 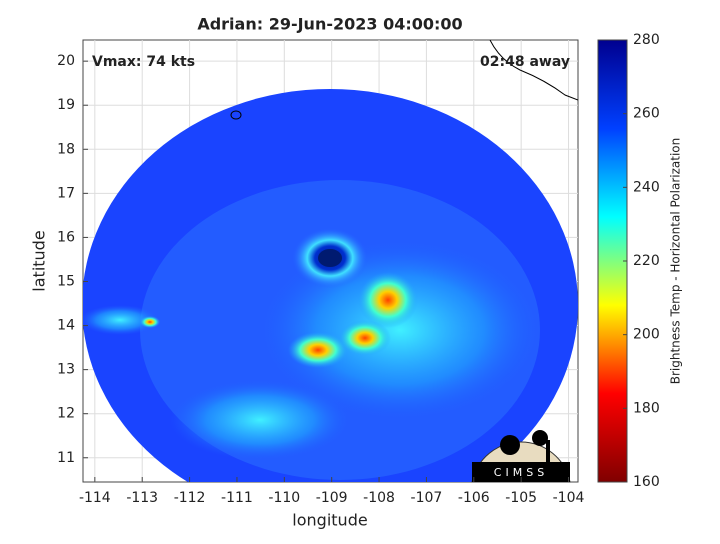 I want to click on colorbar-tick-label: 220, so click(x=646, y=261).